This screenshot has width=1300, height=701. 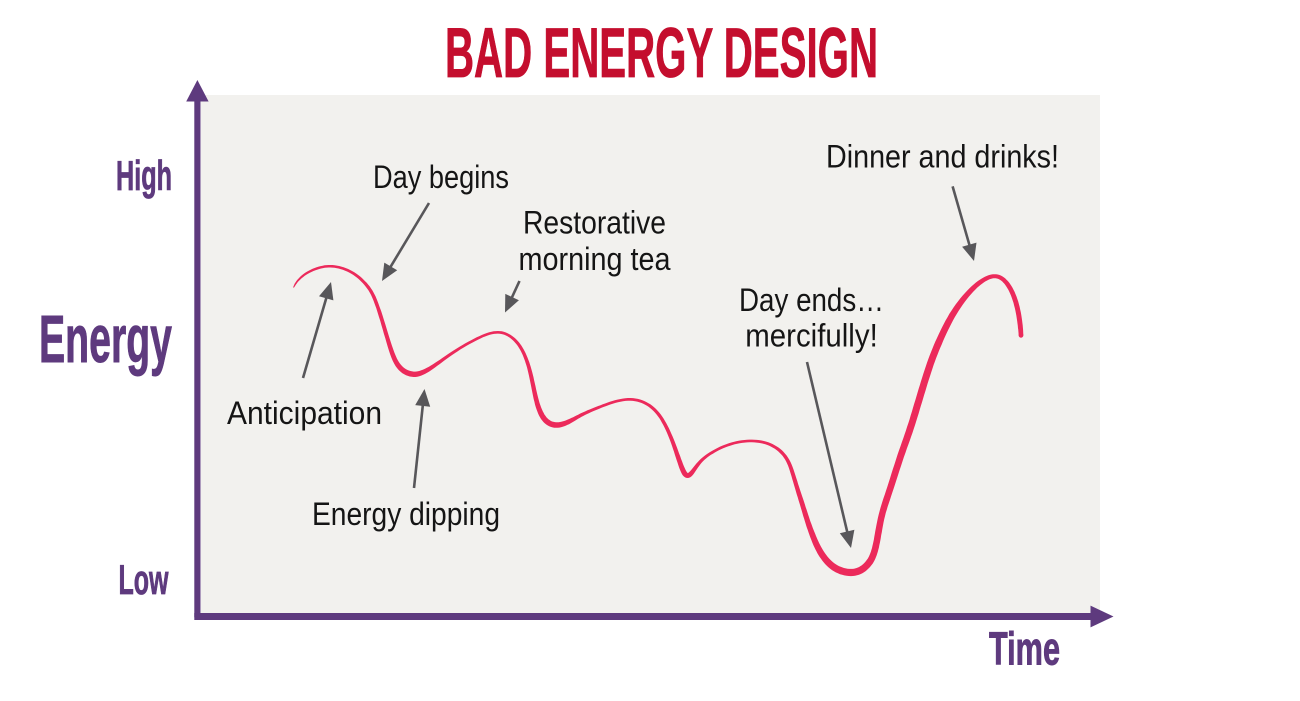 What do you see at coordinates (595, 259) in the screenshot?
I see `svg-text: morning tea` at bounding box center [595, 259].